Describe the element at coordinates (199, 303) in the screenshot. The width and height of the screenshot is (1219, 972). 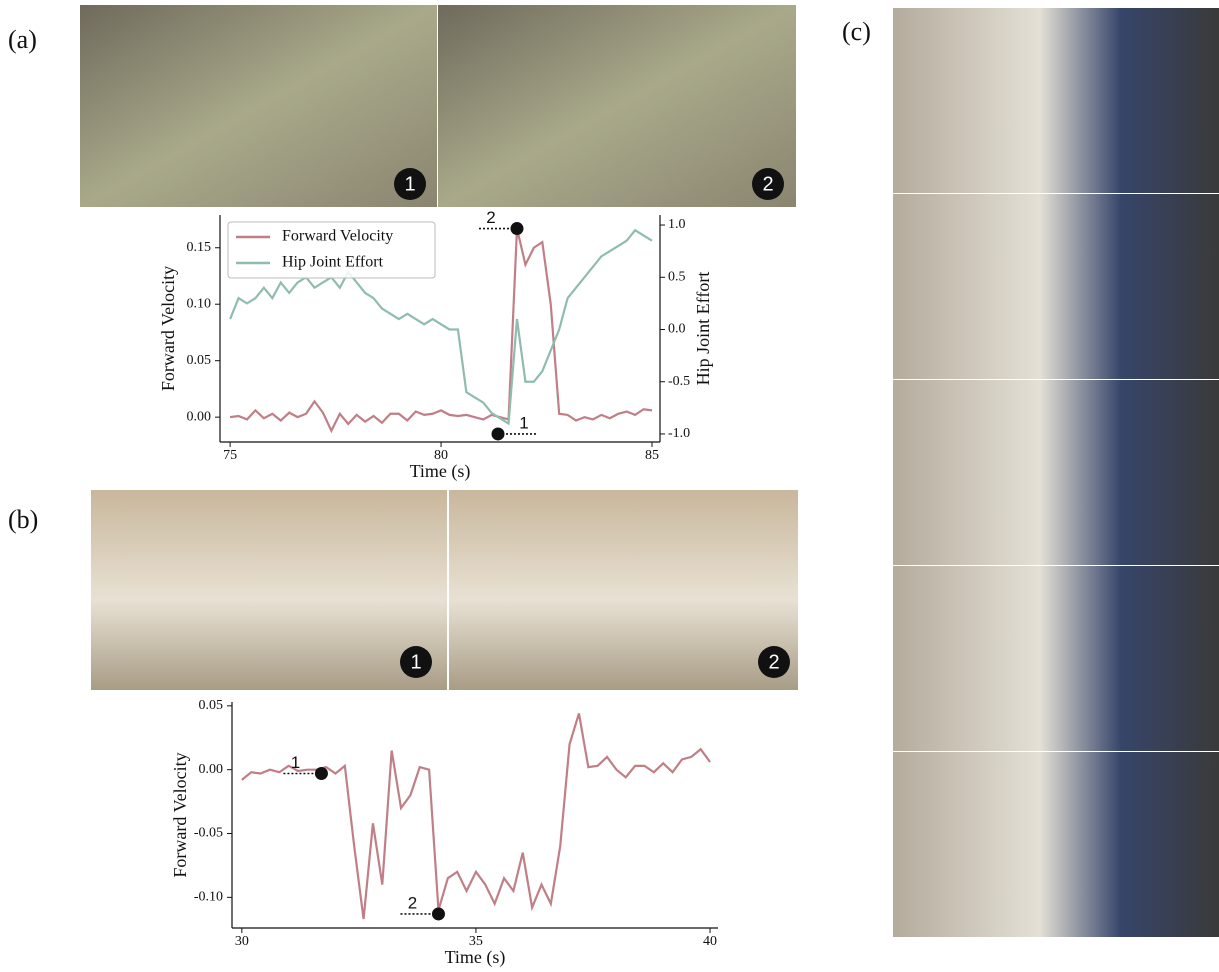
I see `y-tick-label: 0.10` at that location.